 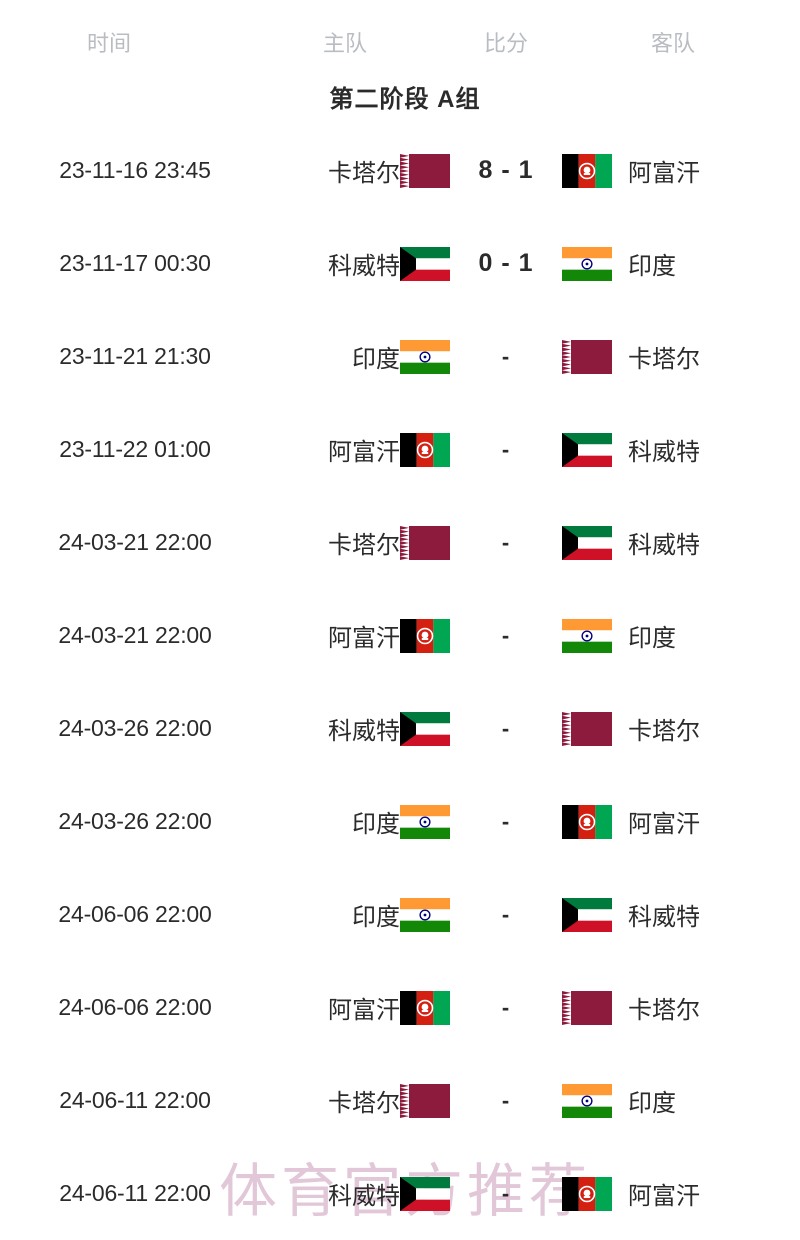 I want to click on match-row: 24-06-06 22:00 阿富汗 - 卡塔尔, so click(x=400, y=1007).